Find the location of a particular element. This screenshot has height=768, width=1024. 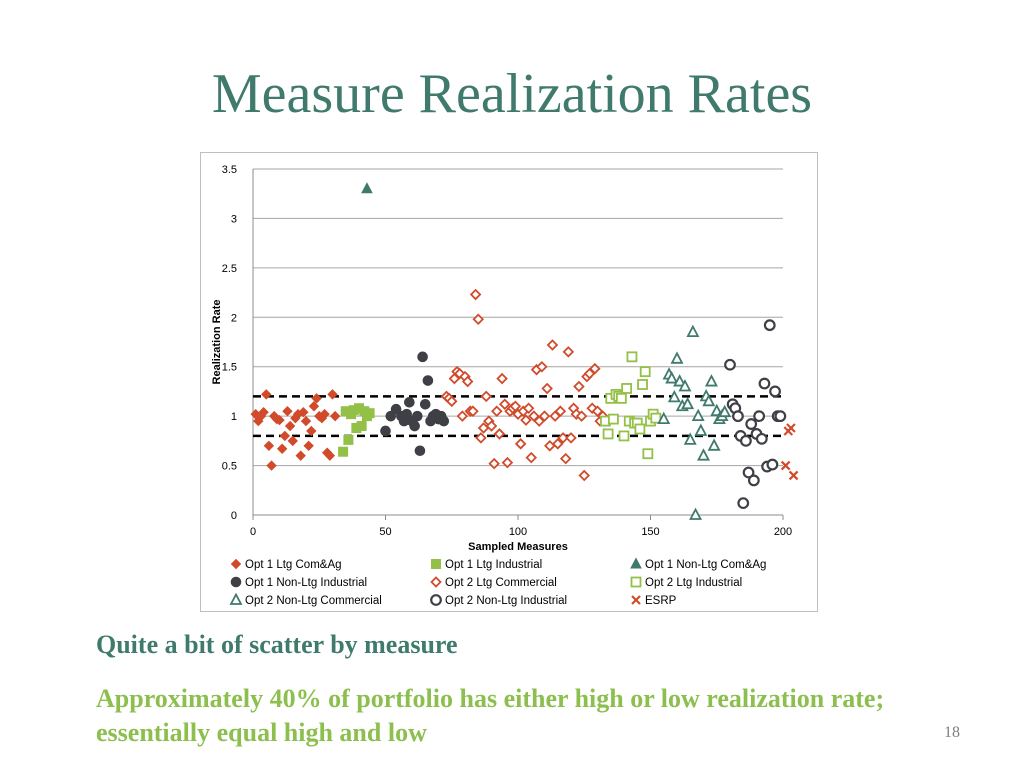

x-tick-label: 50 is located at coordinates (385, 532).